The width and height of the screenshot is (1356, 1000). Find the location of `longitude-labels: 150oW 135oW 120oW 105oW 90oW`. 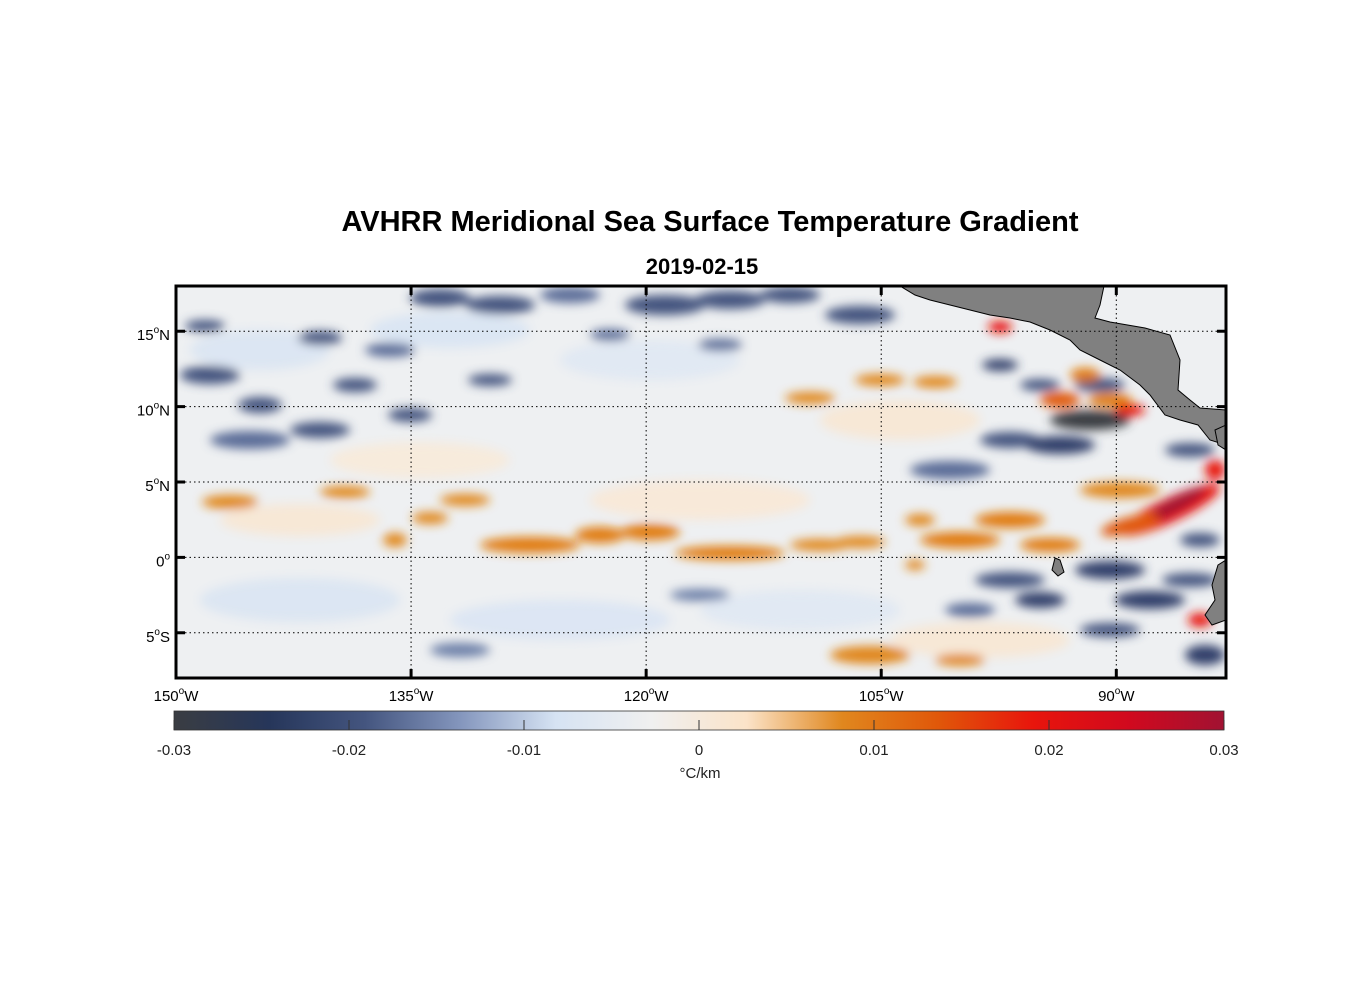

longitude-labels: 150oW 135oW 120oW 105oW 90oW is located at coordinates (645, 695).